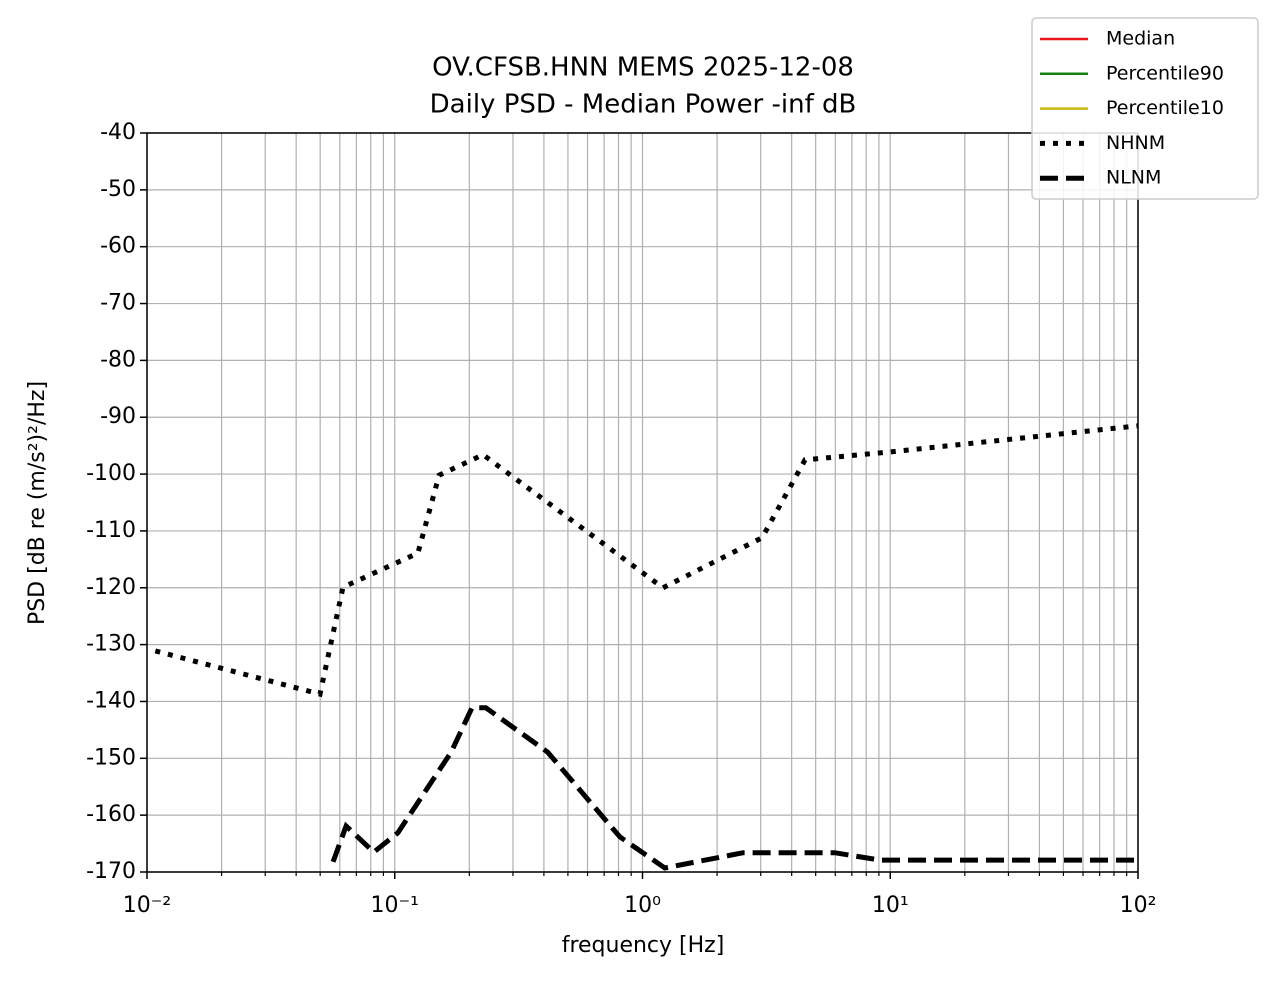 The height and width of the screenshot is (981, 1278). I want to click on x-tick-label: 10⁰, so click(642, 905).